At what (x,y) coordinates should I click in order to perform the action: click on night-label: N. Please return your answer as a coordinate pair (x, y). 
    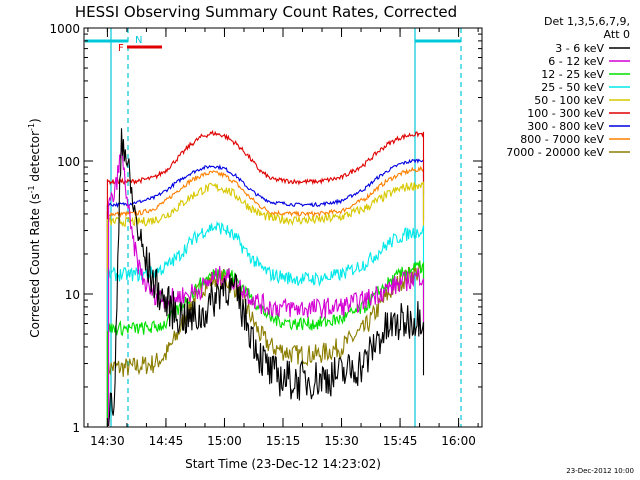
    Looking at the image, I should click on (138, 40).